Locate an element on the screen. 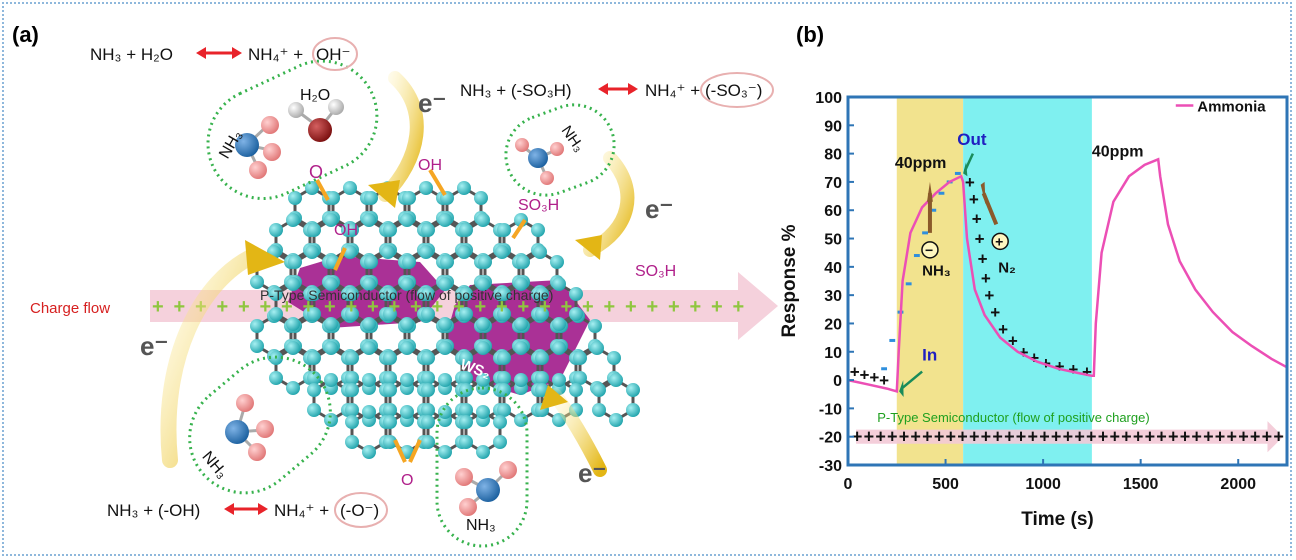  electron-arrow-bottom-head is located at coordinates (554, 397).